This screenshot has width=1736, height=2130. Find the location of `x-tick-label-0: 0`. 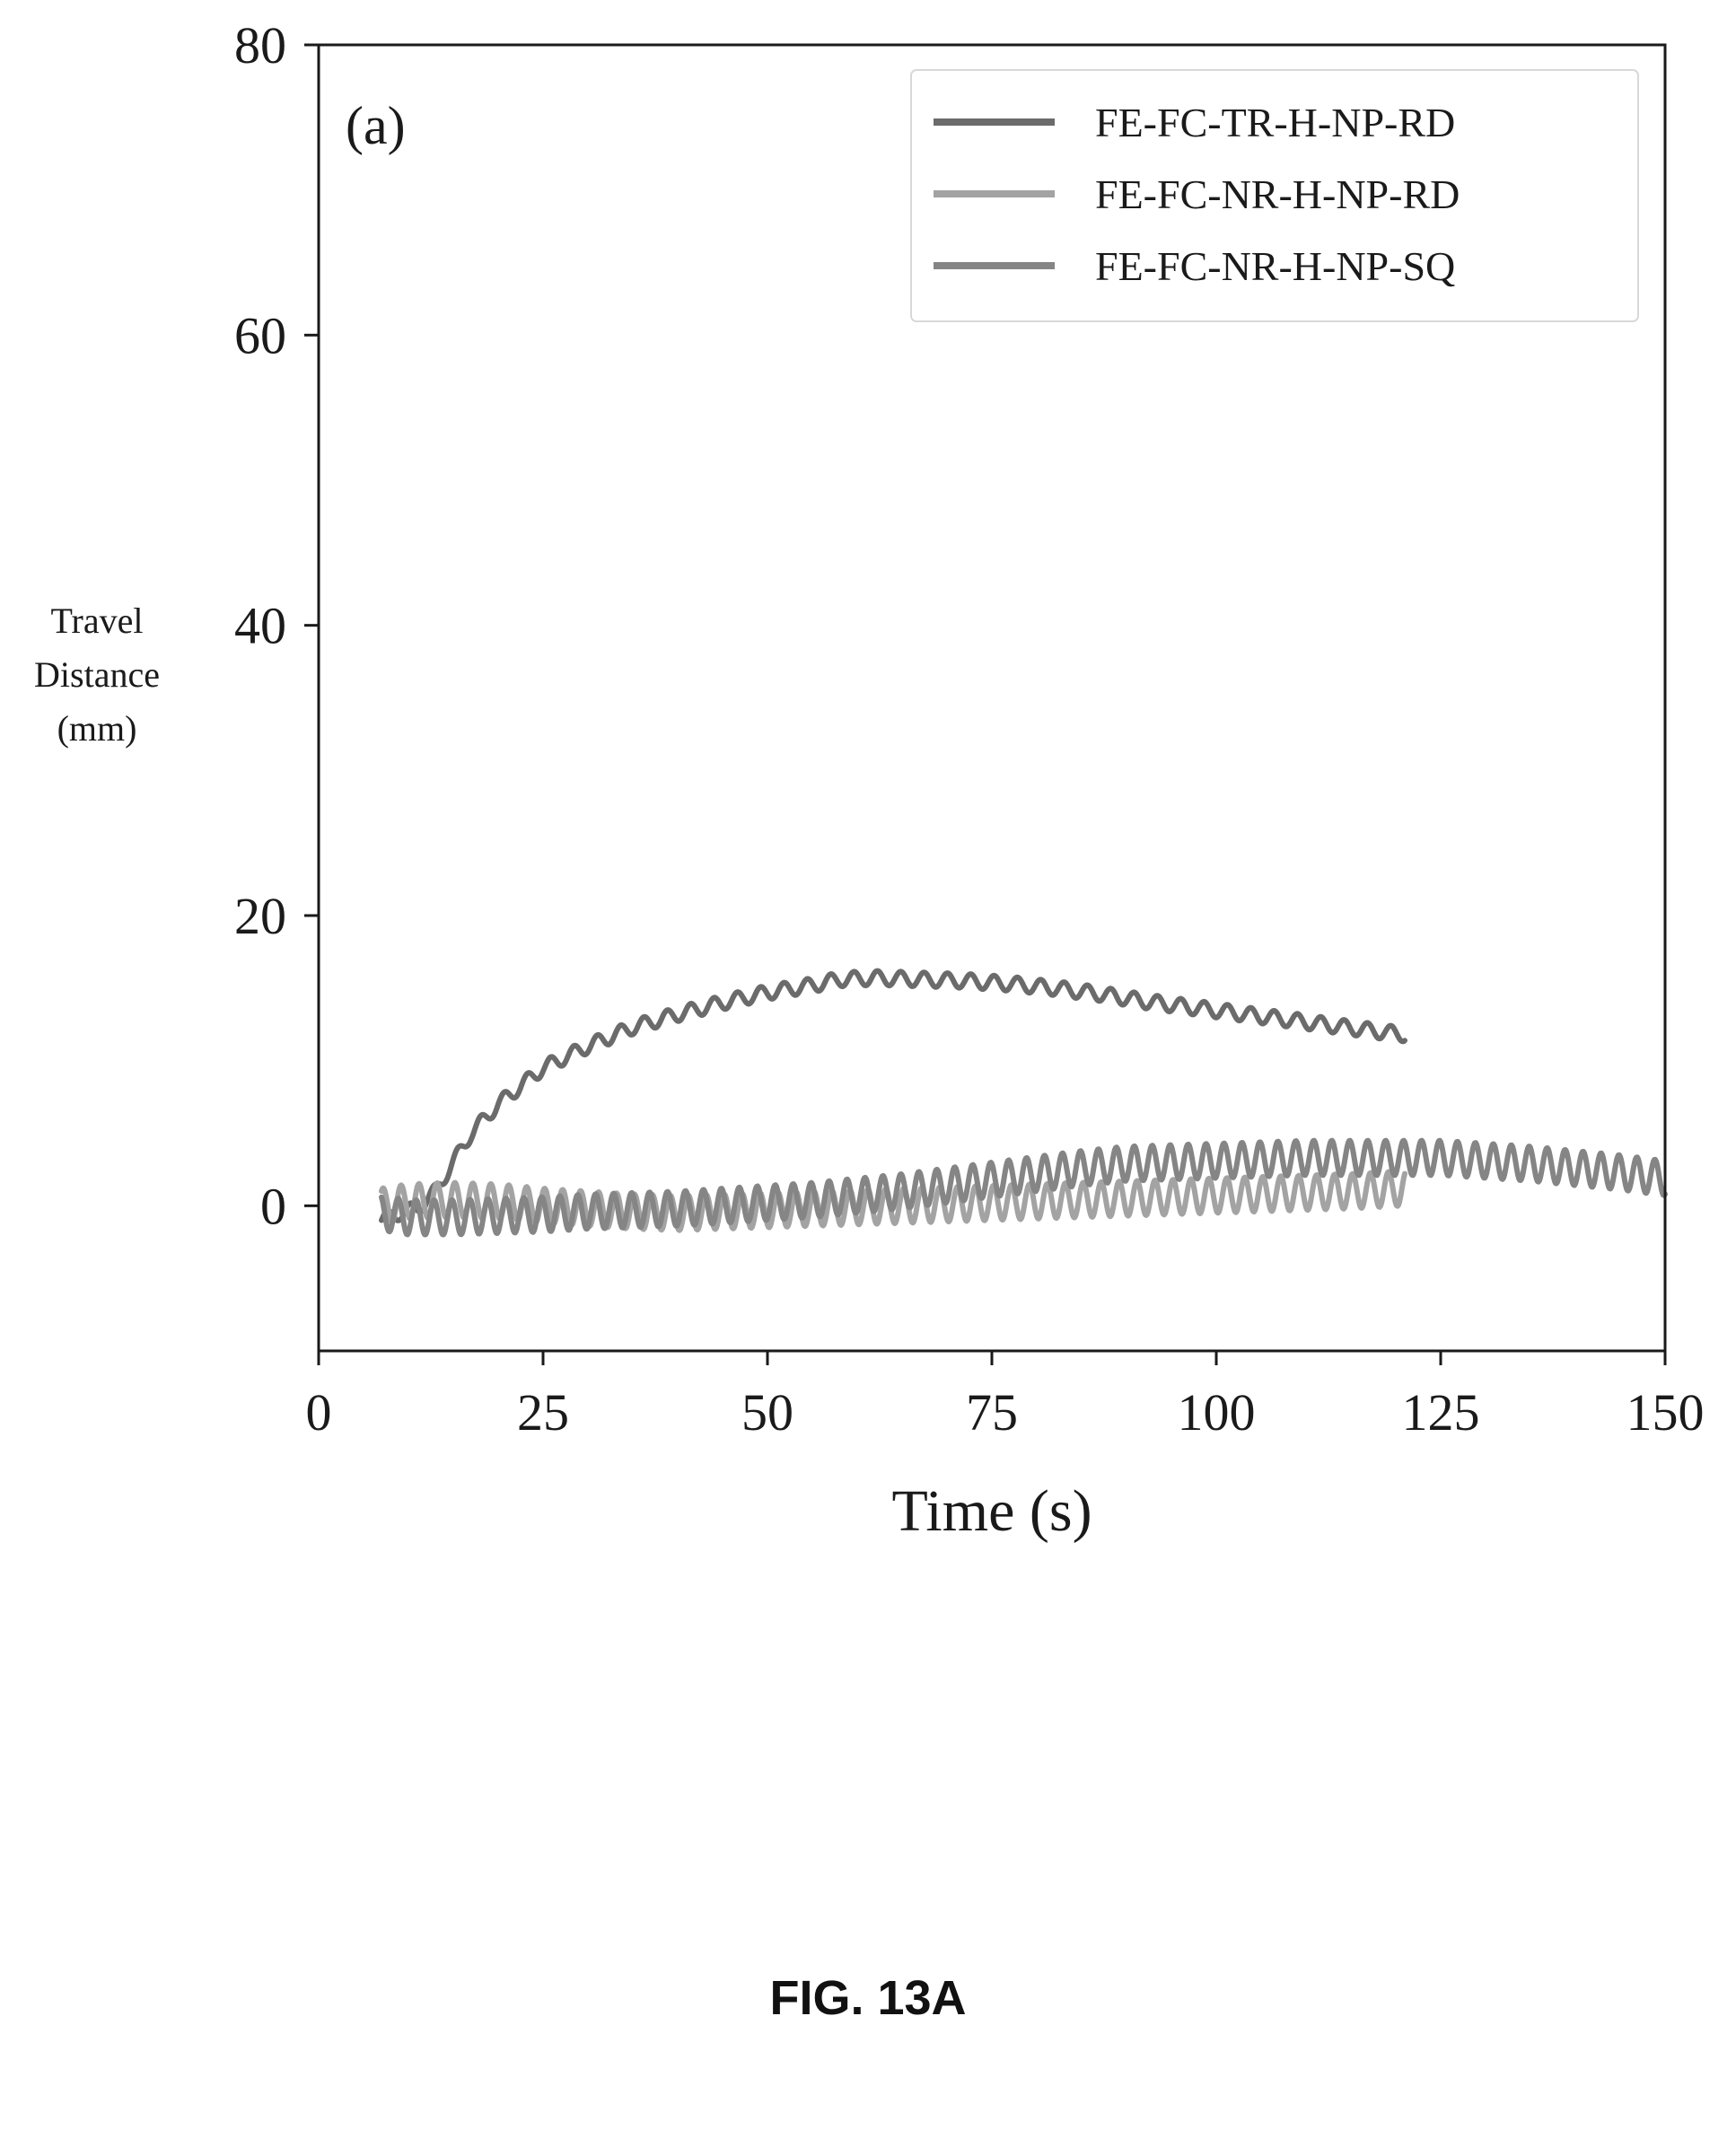

x-tick-label-0: 0 is located at coordinates (319, 1412).